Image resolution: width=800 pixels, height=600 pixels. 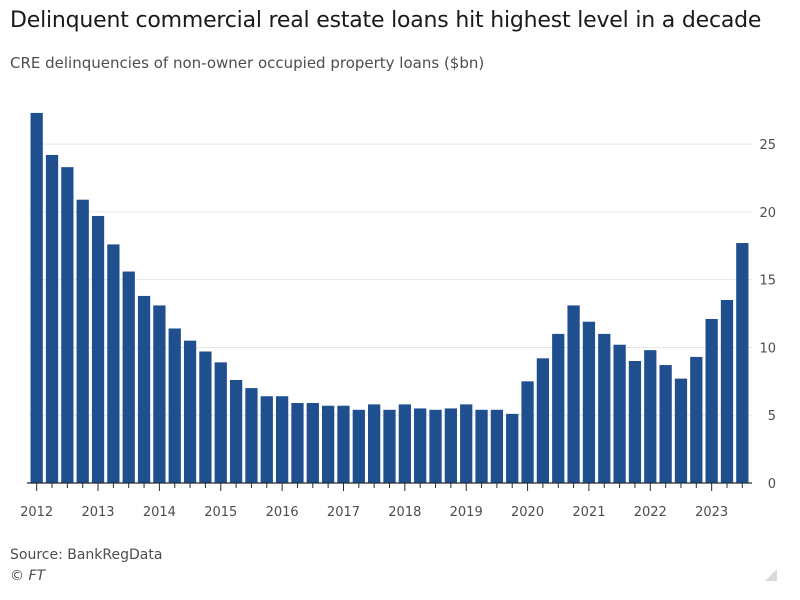 What do you see at coordinates (527, 512) in the screenshot?
I see `x-tick-label: 2020` at bounding box center [527, 512].